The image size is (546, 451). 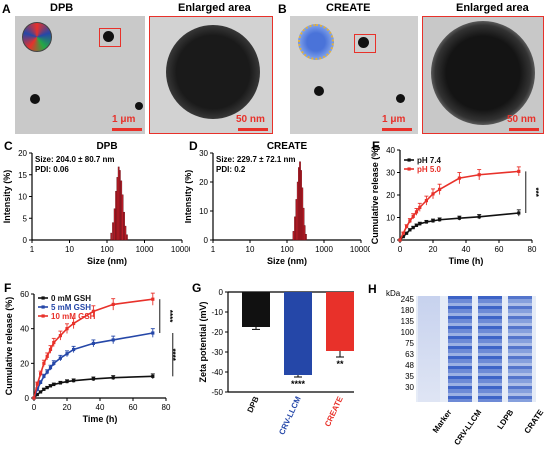 I want to click on x-tick-label: 20, so click(x=433, y=249).